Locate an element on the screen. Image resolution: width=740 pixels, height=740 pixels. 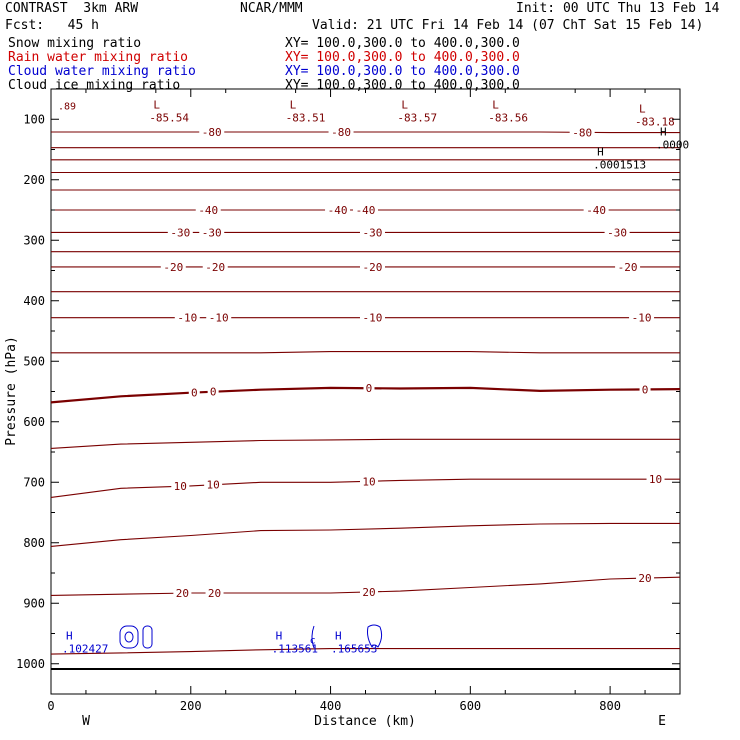
x-axis-title: Distance (km) is located at coordinates (365, 721).